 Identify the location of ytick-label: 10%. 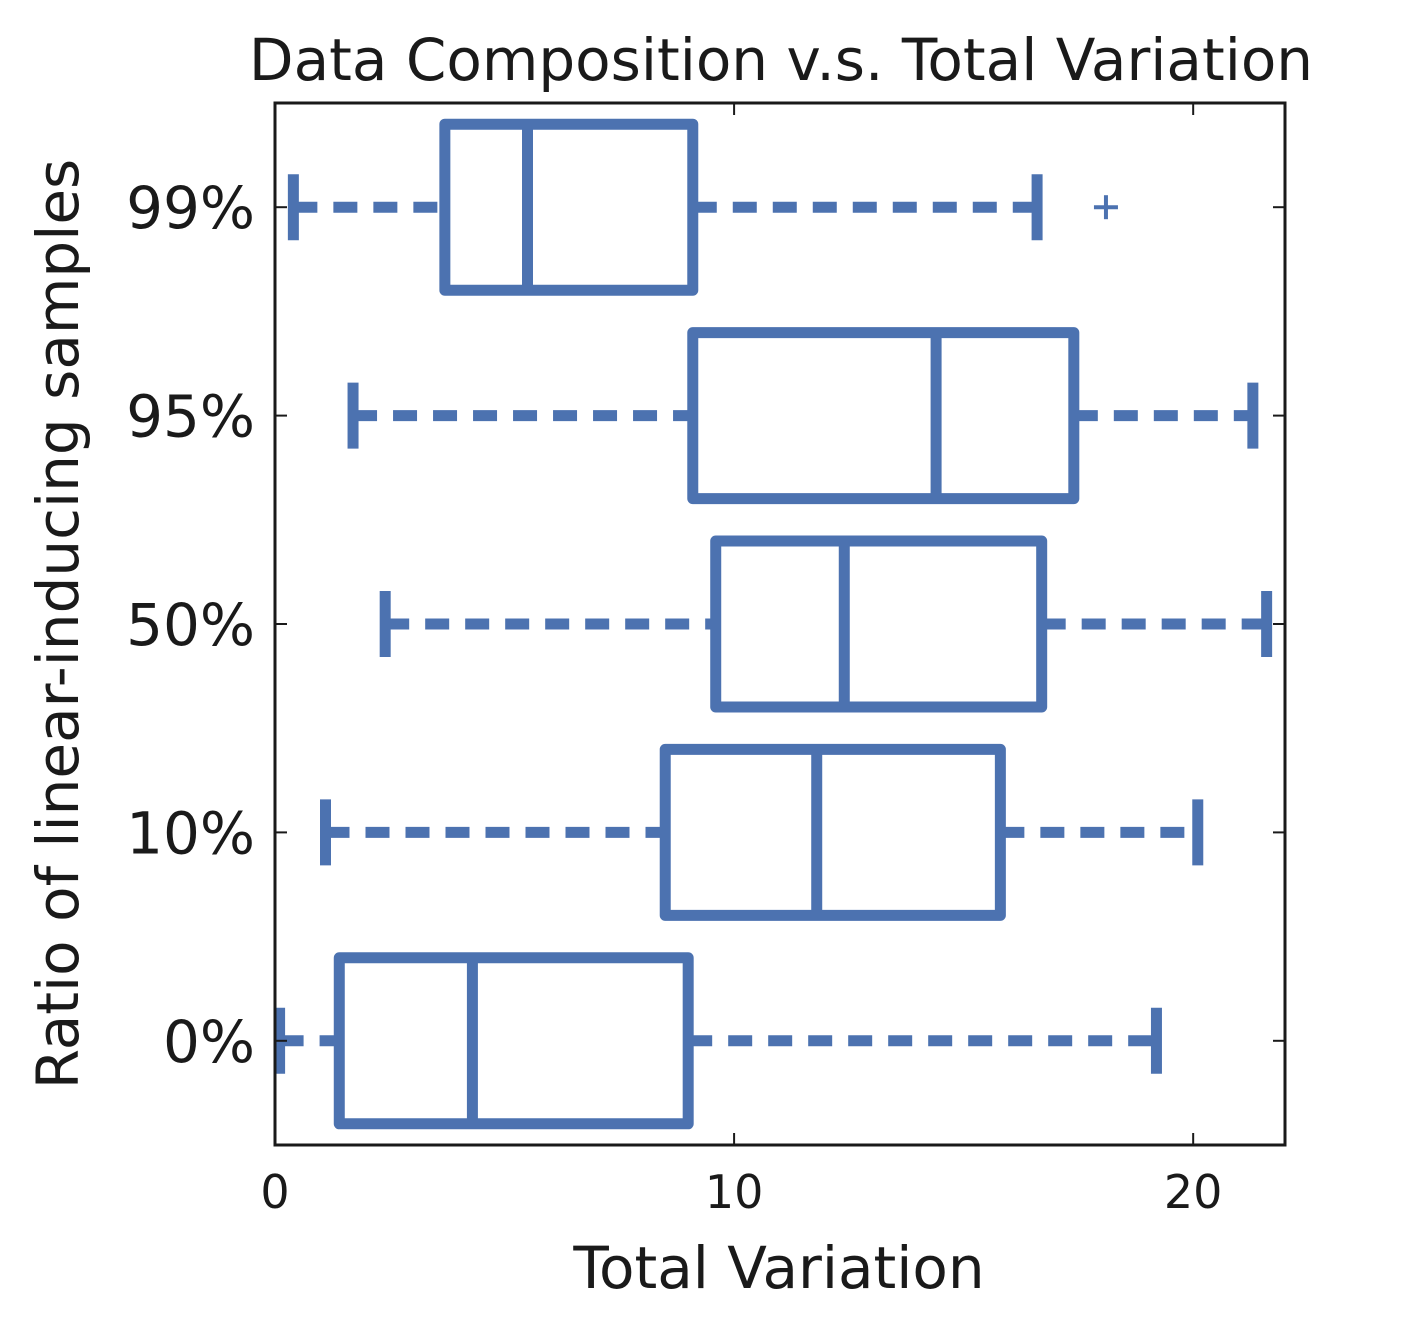
(190, 833).